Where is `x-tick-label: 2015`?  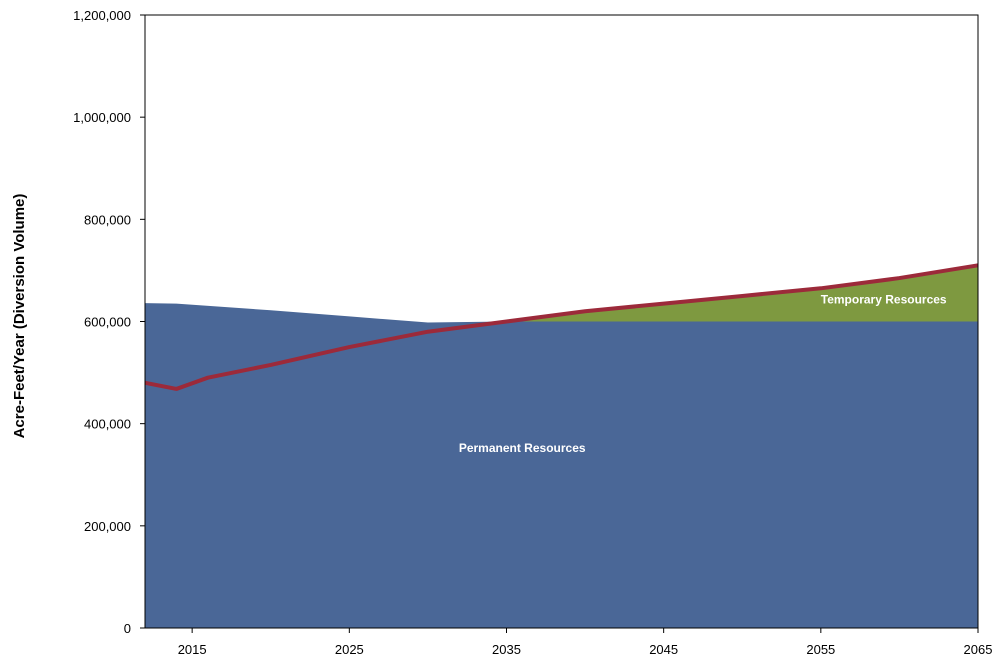 x-tick-label: 2015 is located at coordinates (192, 649).